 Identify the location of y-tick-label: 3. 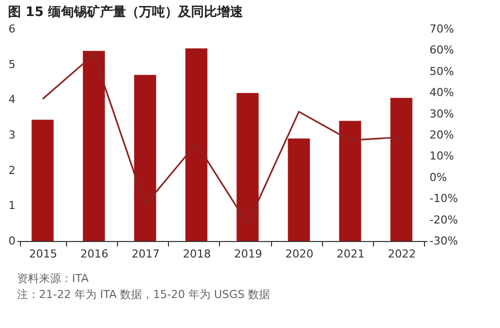
(12, 135).